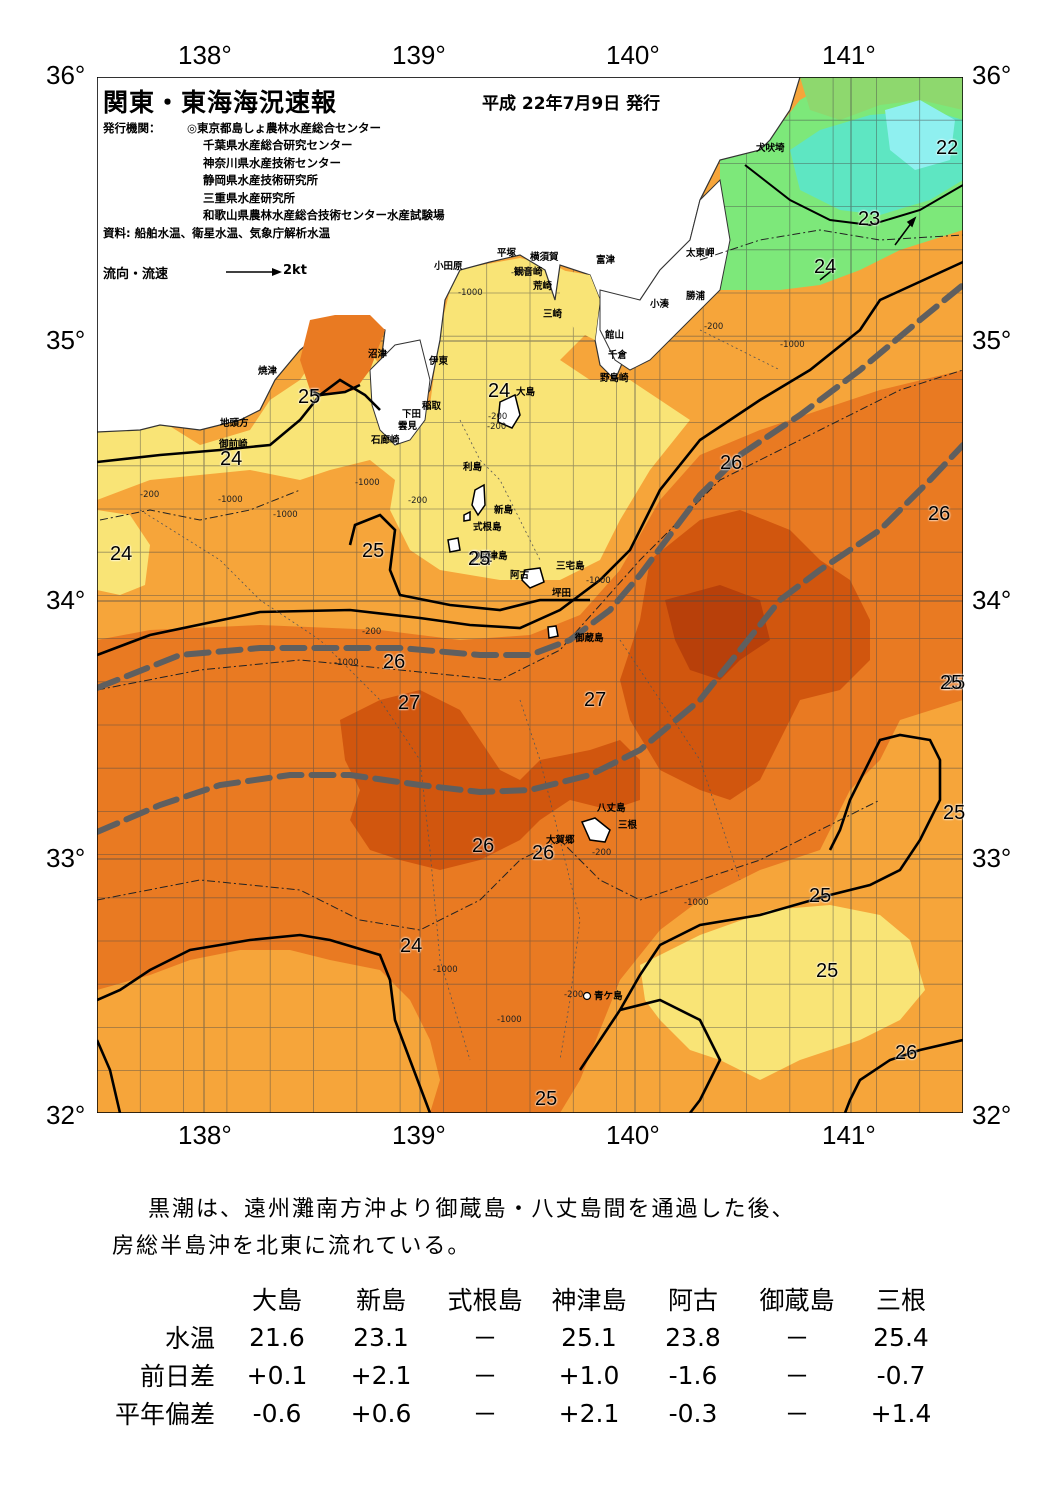 This screenshot has width=1064, height=1503. I want to click on place-label: 大賀郷, so click(560, 840).